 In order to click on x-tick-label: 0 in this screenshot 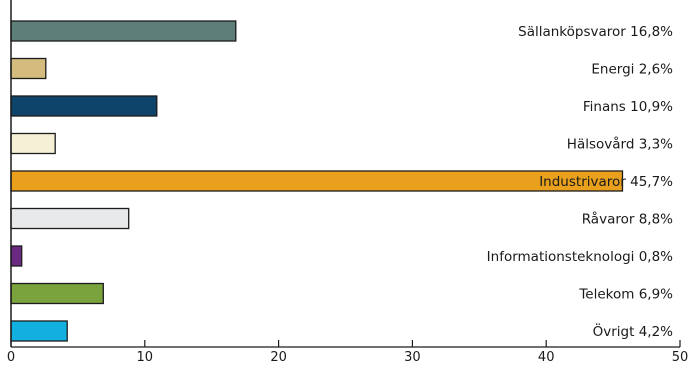, I will do `click(11, 357)`.